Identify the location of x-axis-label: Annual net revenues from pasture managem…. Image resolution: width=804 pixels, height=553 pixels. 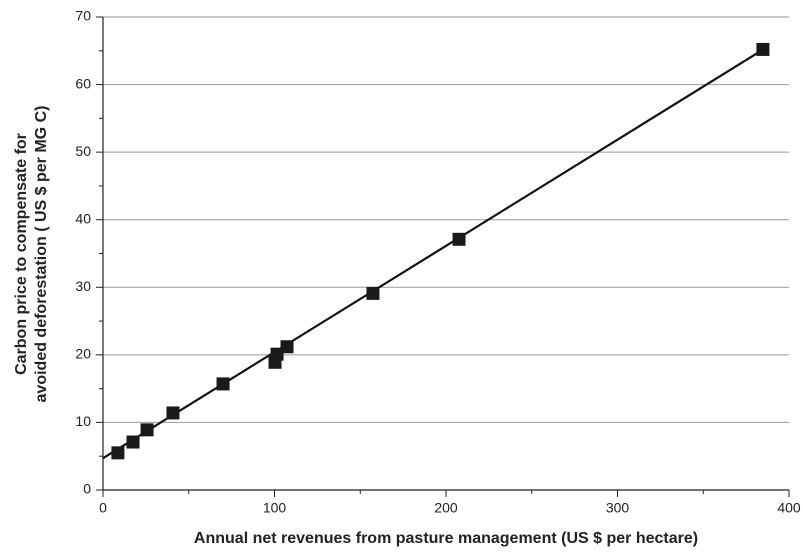
(446, 538).